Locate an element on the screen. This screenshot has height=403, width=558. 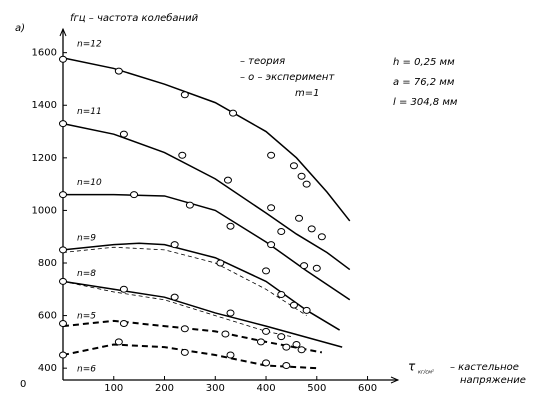
curve-label: n=8 is located at coordinates (86, 274).